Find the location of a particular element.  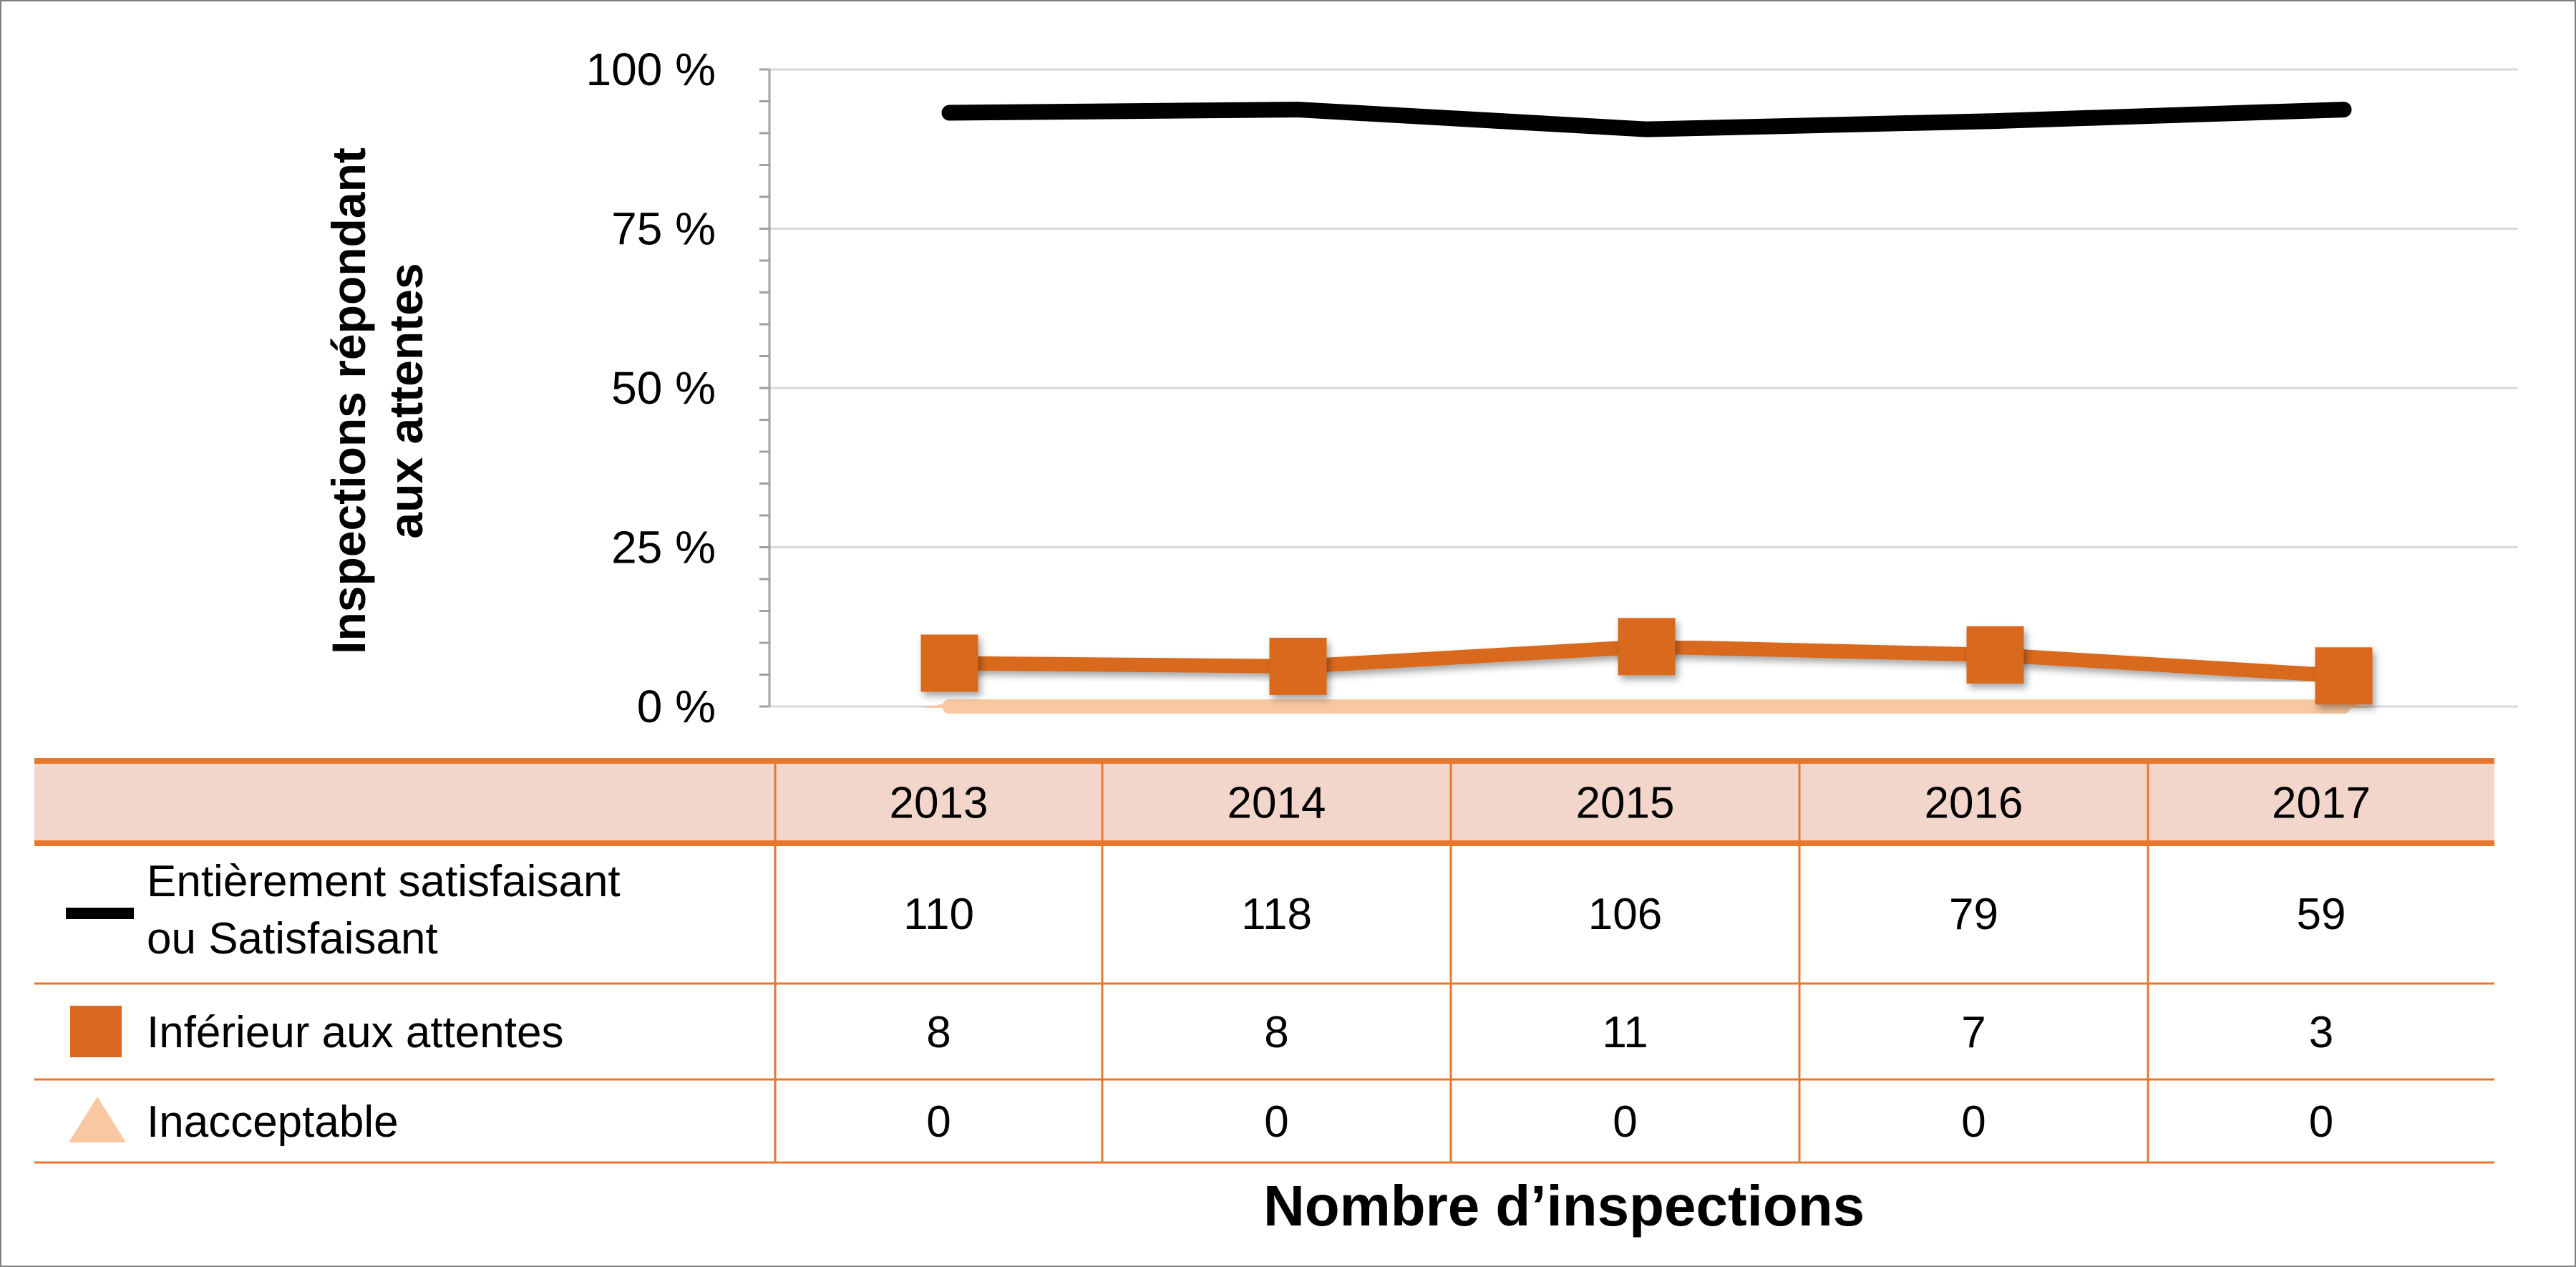

series-line is located at coordinates (1646, 119).